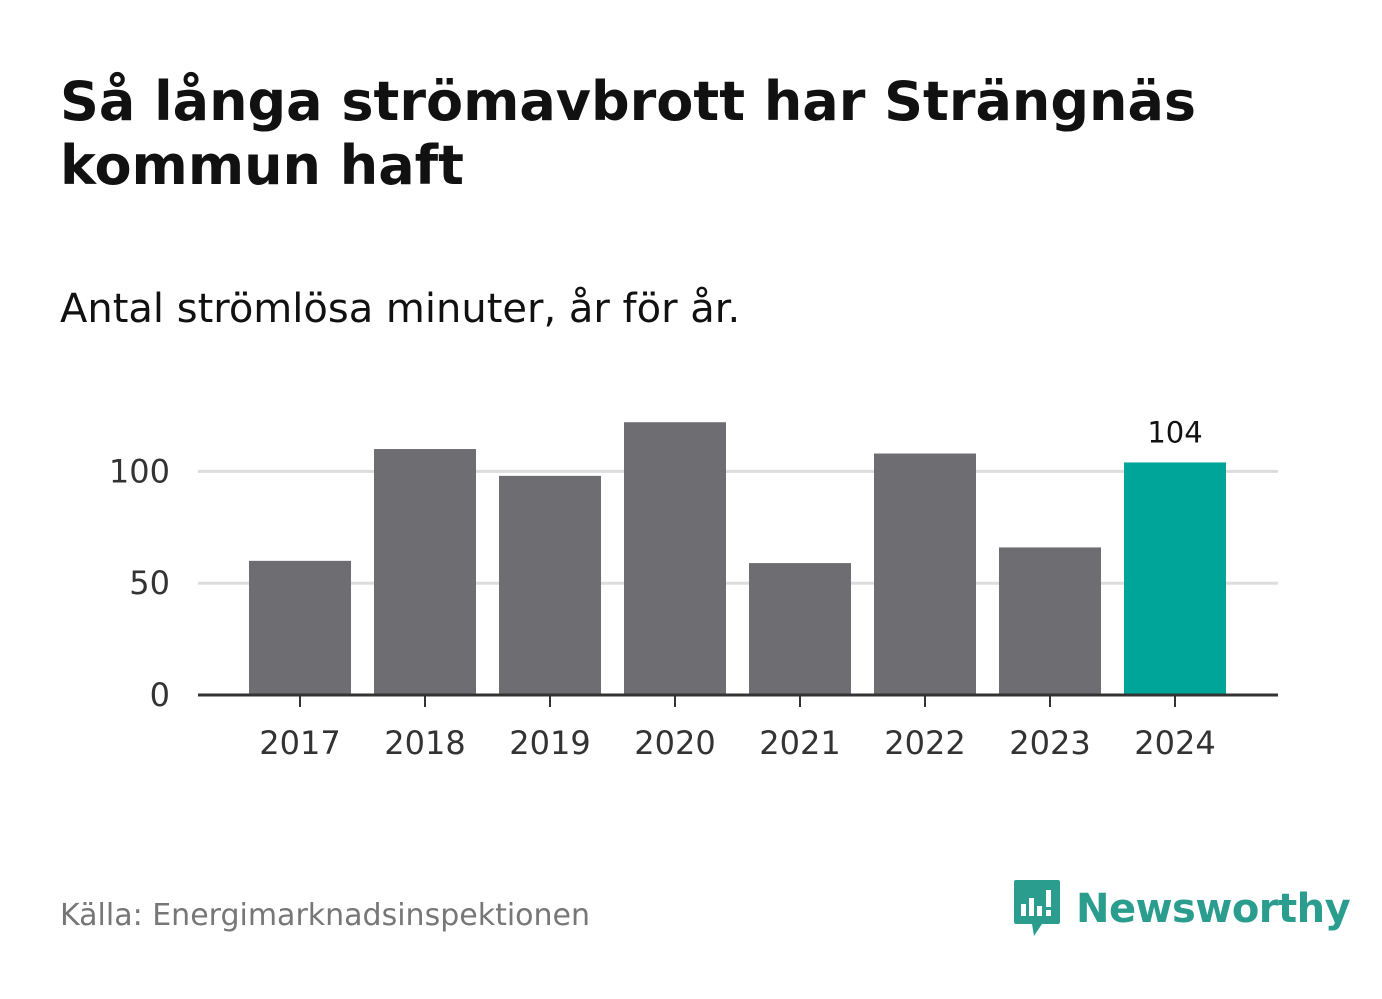  Describe the element at coordinates (738, 700) in the screenshot. I see `axes` at that location.